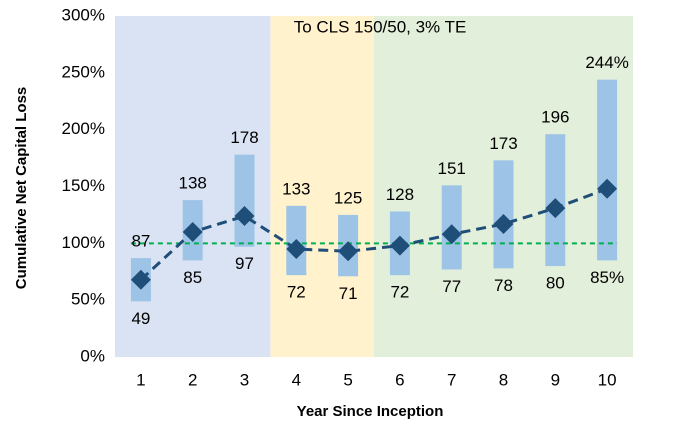 This screenshot has width=678, height=427. I want to click on high-label: 244%, so click(606, 62).